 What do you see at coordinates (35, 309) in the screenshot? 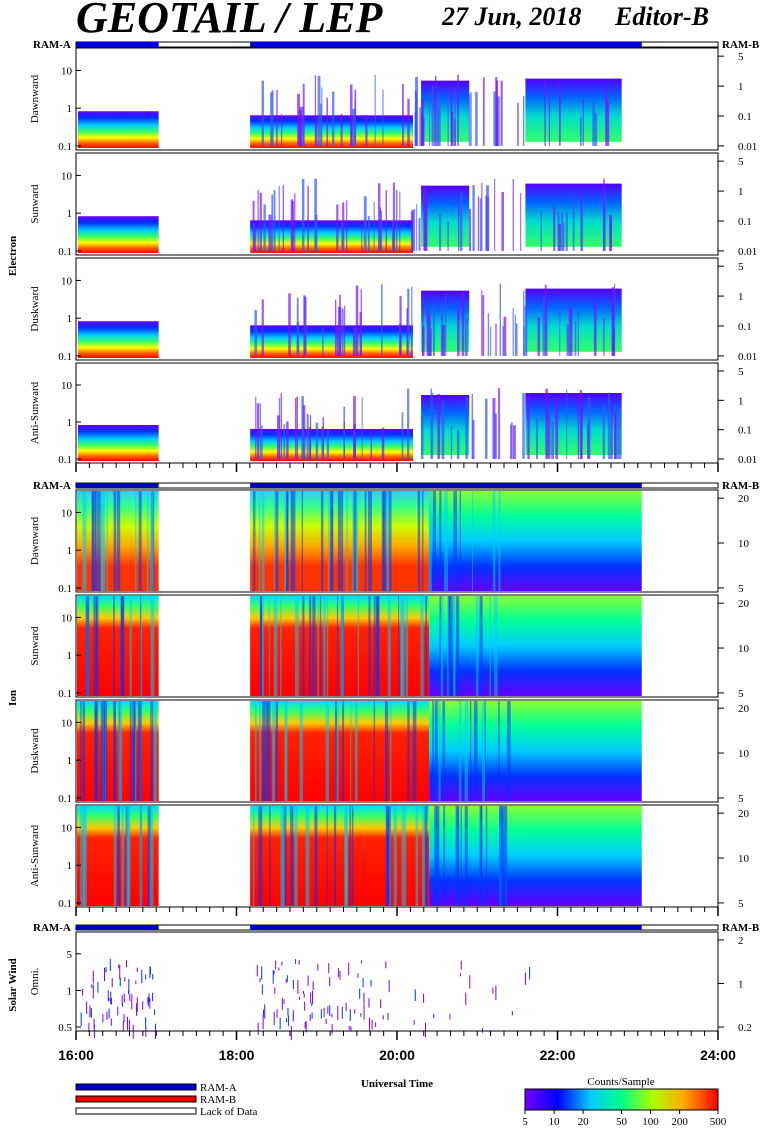
I see `electron-panel-label: Duskward` at bounding box center [35, 309].